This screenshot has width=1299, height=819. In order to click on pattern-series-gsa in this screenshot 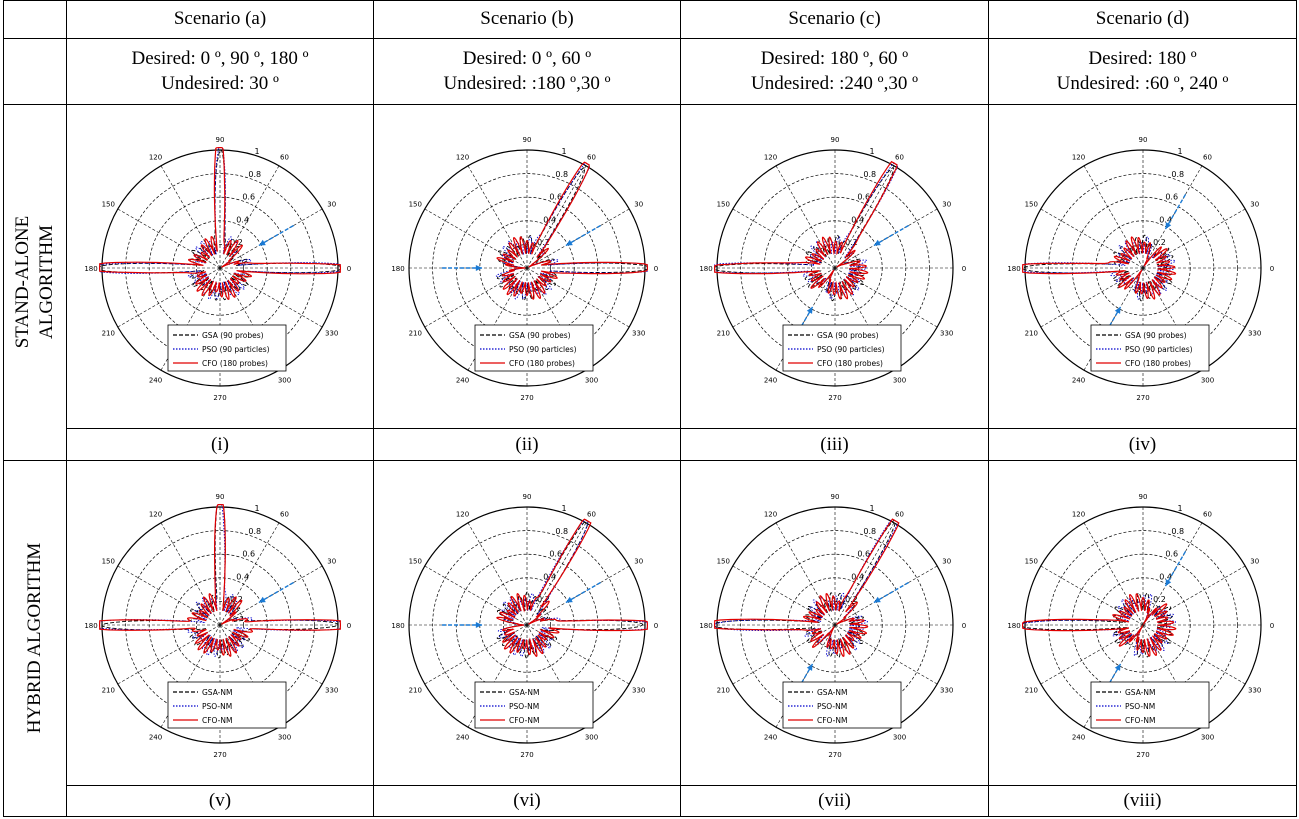, I will do `click(803, 234)`.